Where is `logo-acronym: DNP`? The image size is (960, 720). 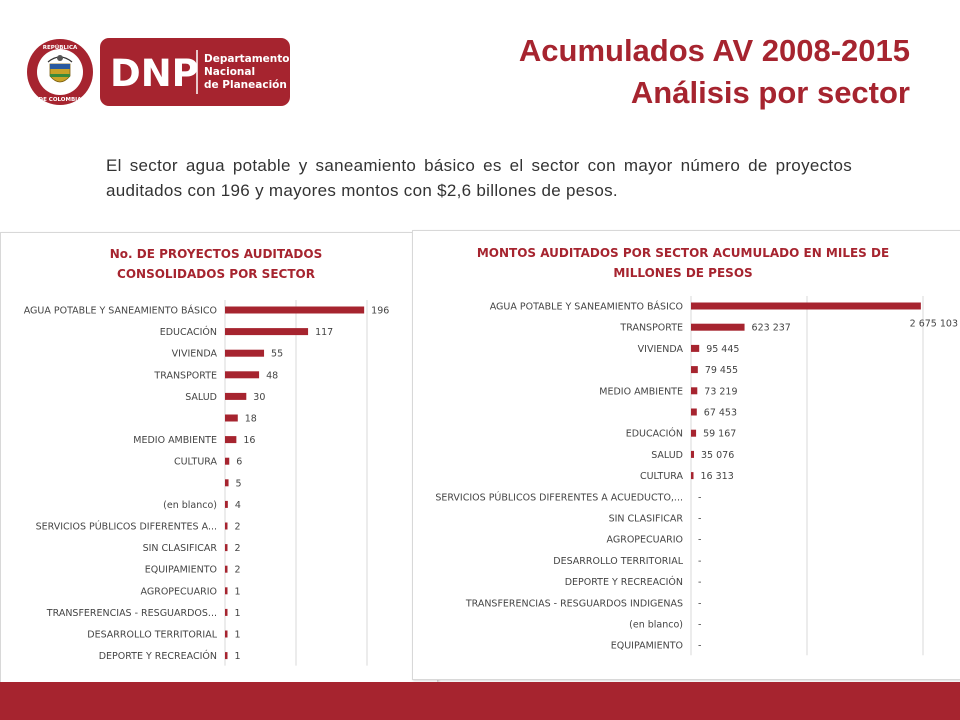
logo-acronym: DNP is located at coordinates (154, 73).